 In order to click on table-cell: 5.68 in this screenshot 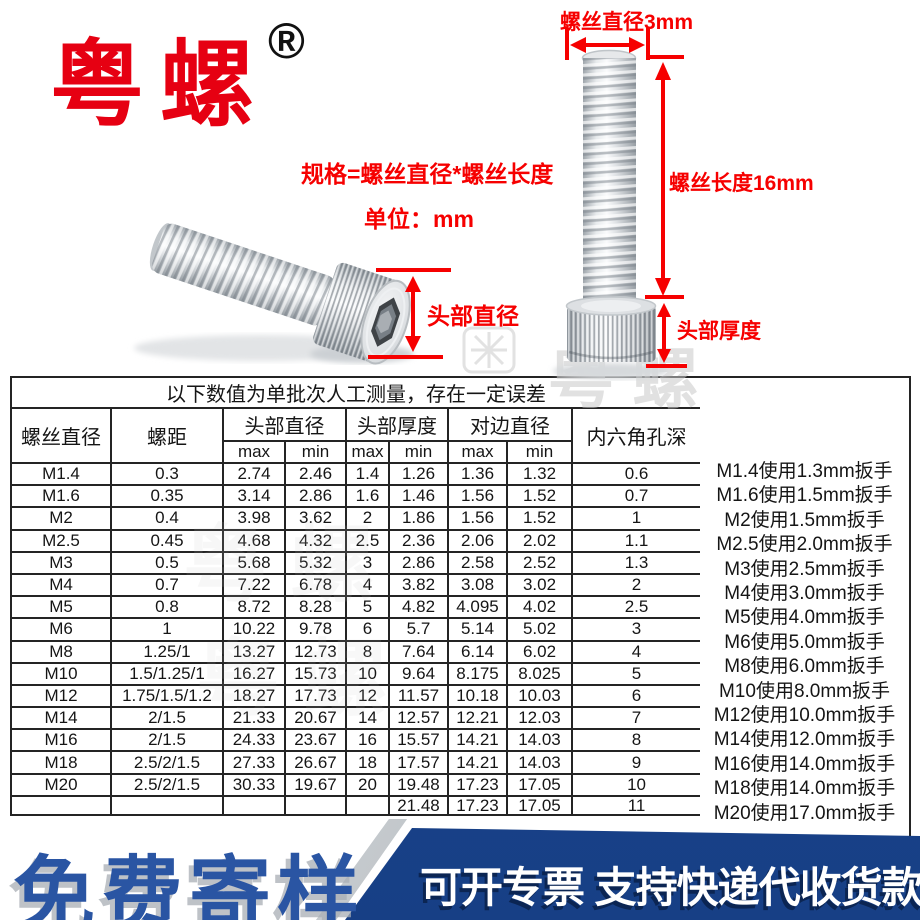, I will do `click(254, 562)`.